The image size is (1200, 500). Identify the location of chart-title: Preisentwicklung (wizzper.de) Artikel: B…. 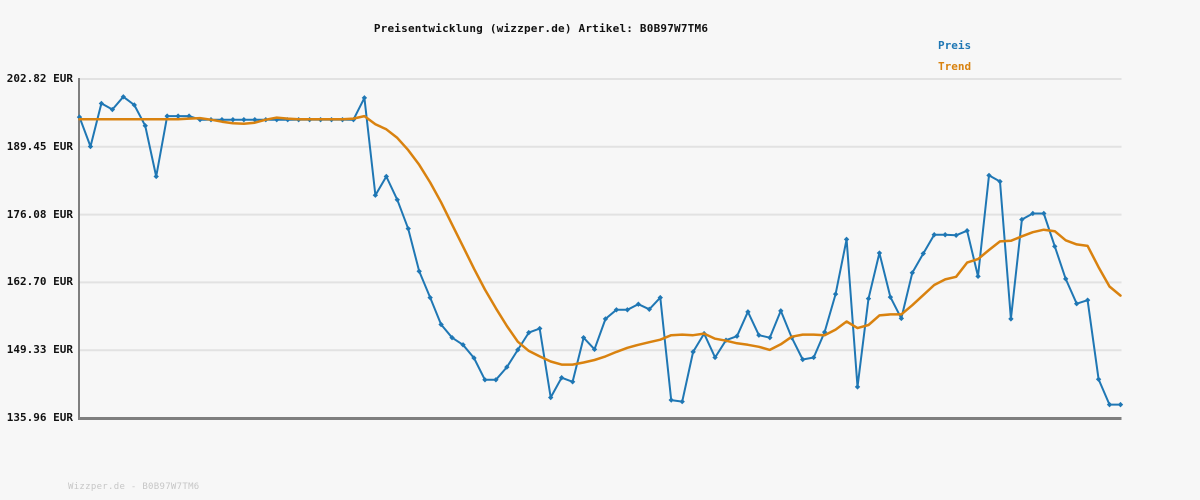
(541, 28).